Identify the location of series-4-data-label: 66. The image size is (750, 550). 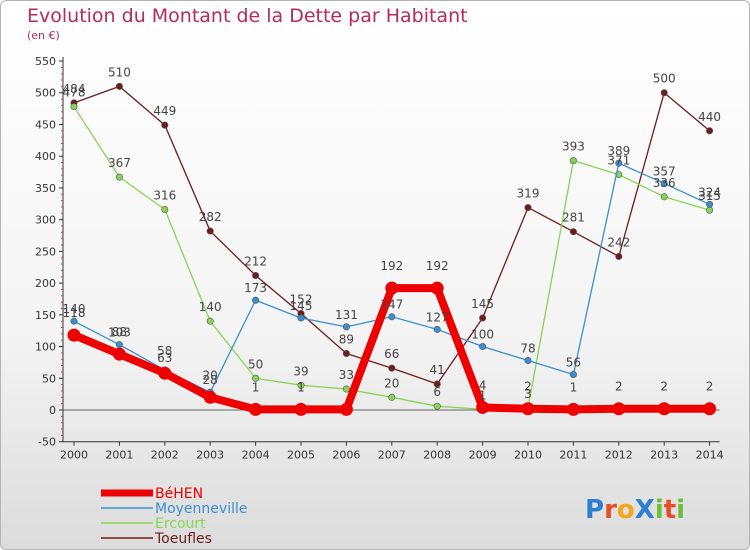
(391, 354).